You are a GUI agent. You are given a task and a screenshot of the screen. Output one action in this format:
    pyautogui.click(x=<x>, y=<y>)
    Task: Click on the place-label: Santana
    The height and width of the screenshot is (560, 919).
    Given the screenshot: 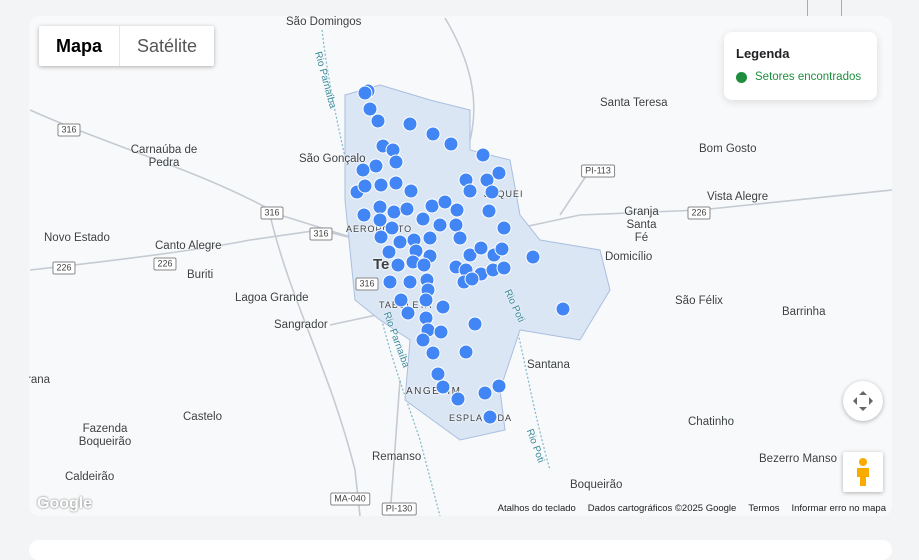 What is the action you would take?
    pyautogui.click(x=548, y=365)
    